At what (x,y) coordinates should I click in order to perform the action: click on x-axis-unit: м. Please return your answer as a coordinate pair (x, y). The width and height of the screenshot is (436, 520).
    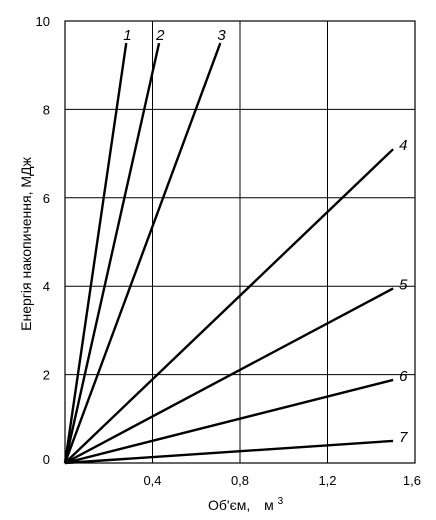
    Looking at the image, I should click on (269, 505).